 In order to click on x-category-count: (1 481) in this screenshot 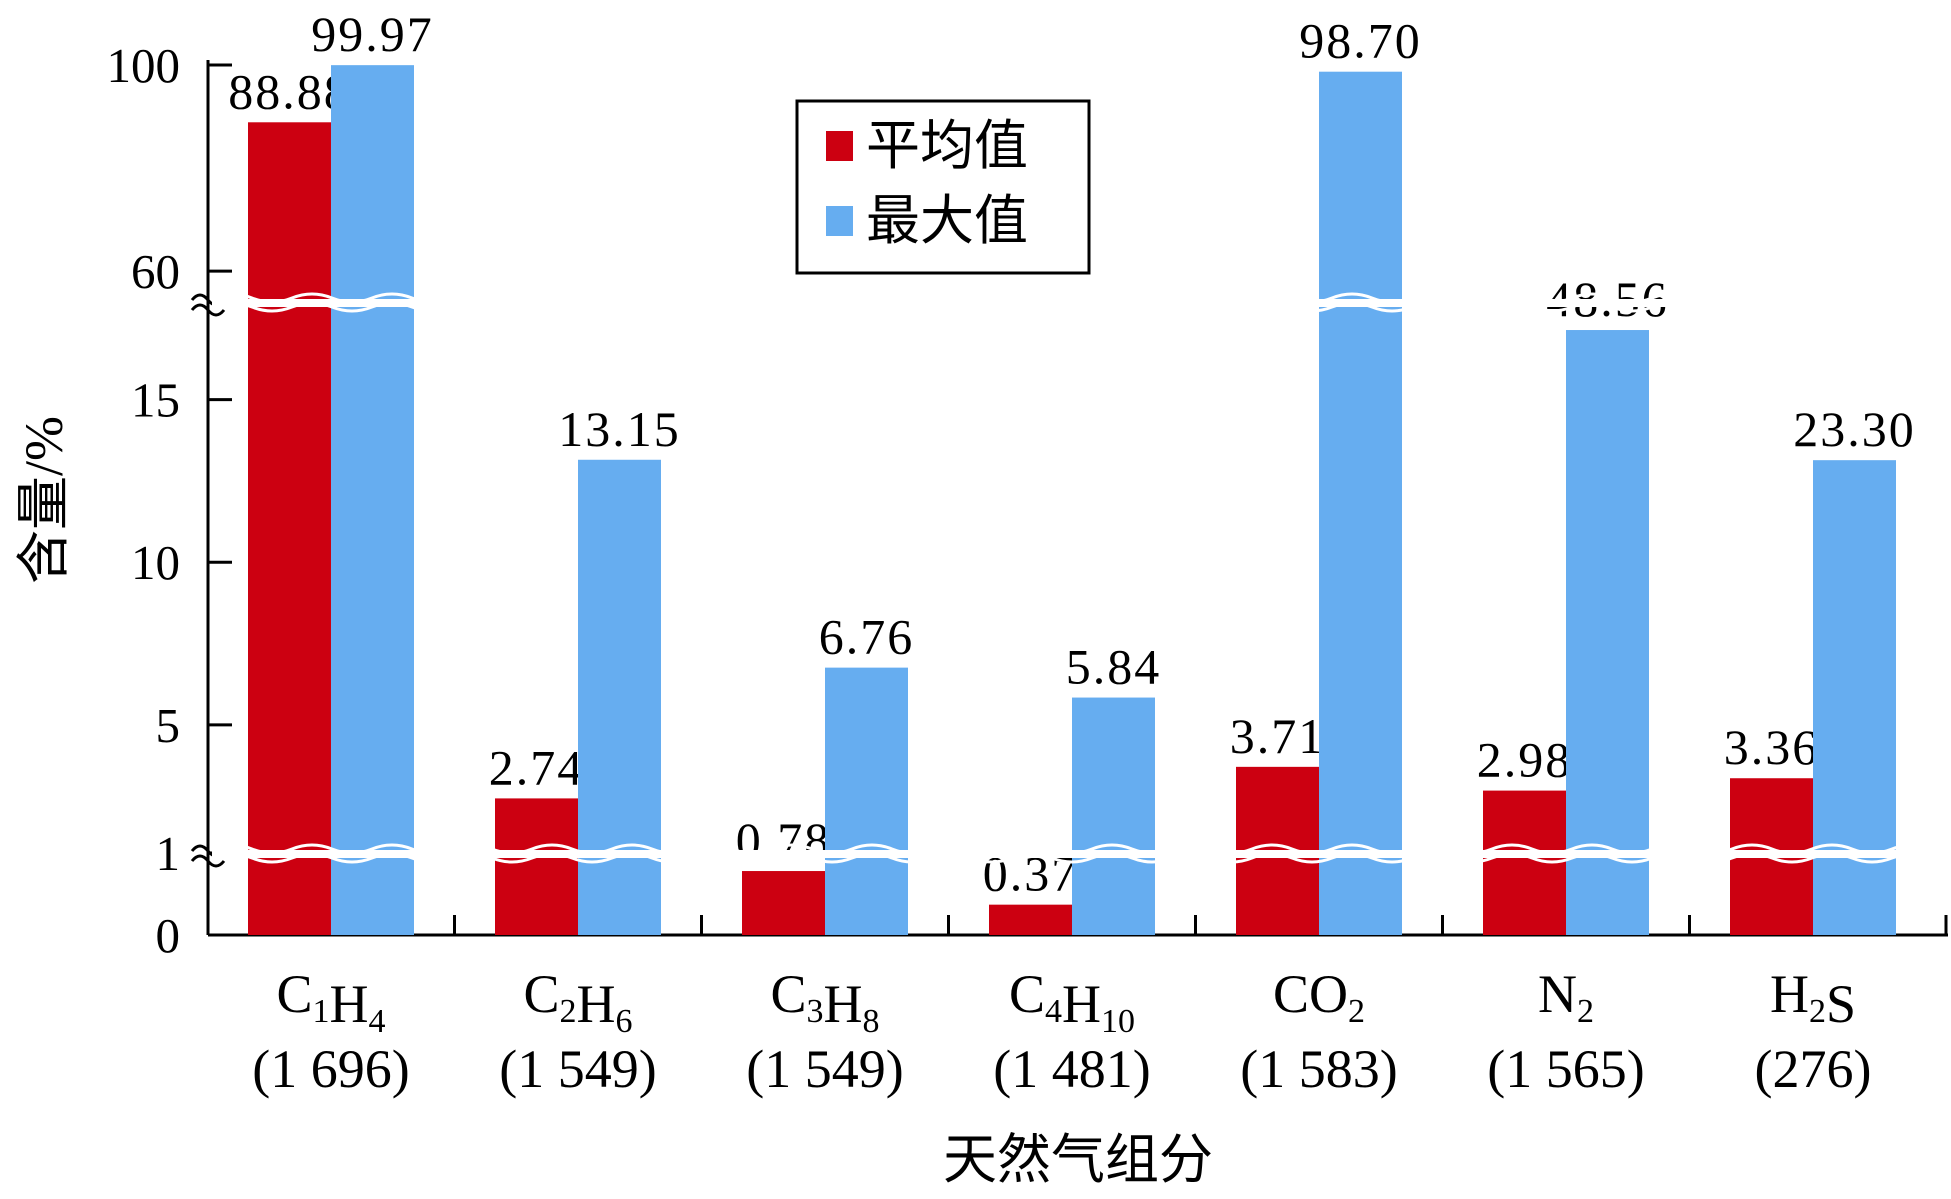, I will do `click(1071, 1069)`.